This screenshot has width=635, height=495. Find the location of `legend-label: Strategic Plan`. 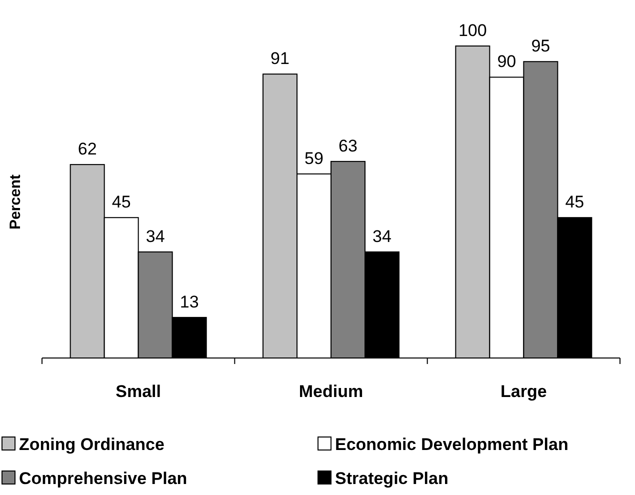

legend-label: Strategic Plan is located at coordinates (391, 478).